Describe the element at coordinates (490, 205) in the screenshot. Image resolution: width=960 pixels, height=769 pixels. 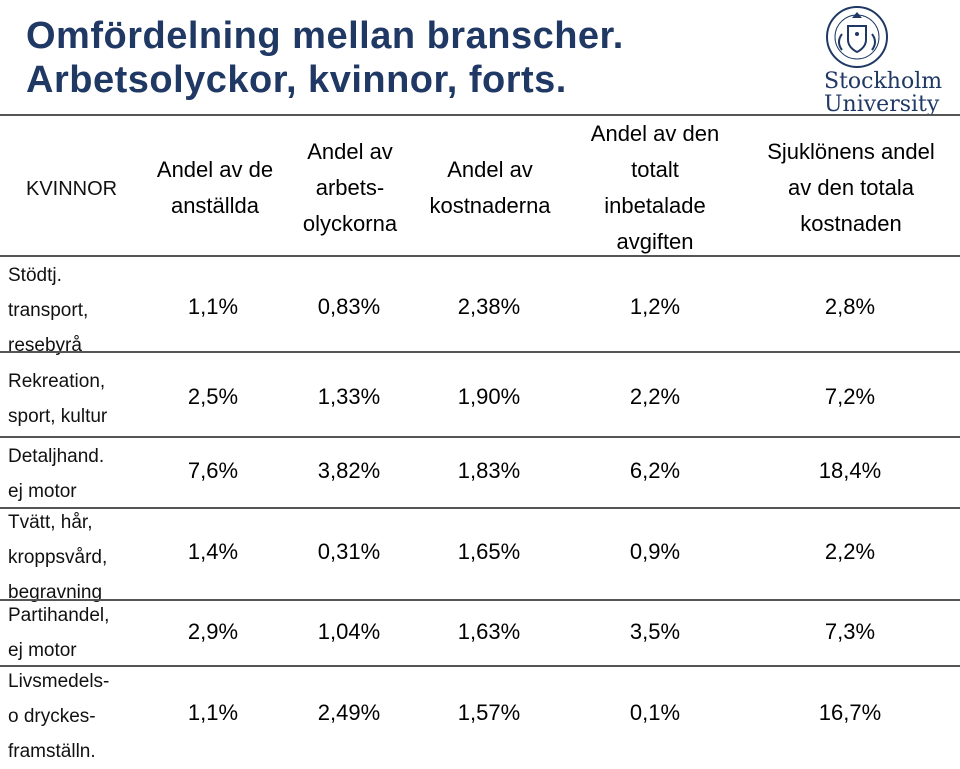
I see `header-line: kostnaderna` at that location.